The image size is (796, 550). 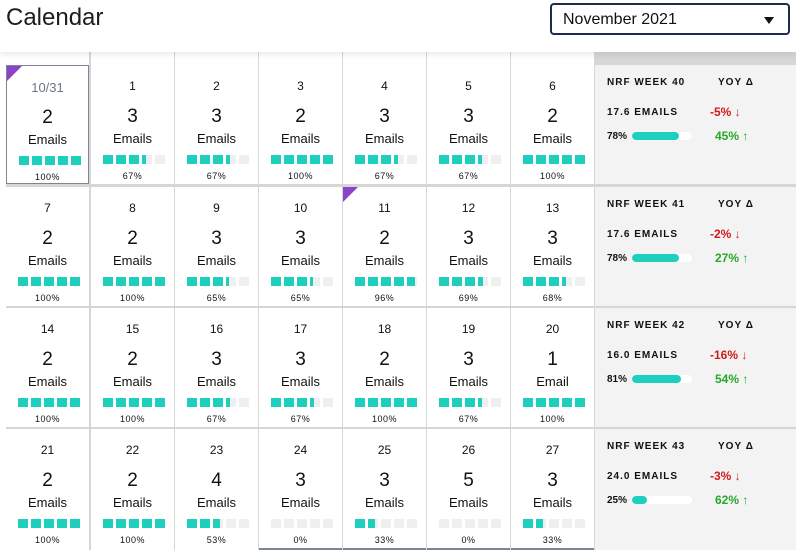 What do you see at coordinates (132, 489) in the screenshot?
I see `day-cell: 22 2 Emails 100%` at bounding box center [132, 489].